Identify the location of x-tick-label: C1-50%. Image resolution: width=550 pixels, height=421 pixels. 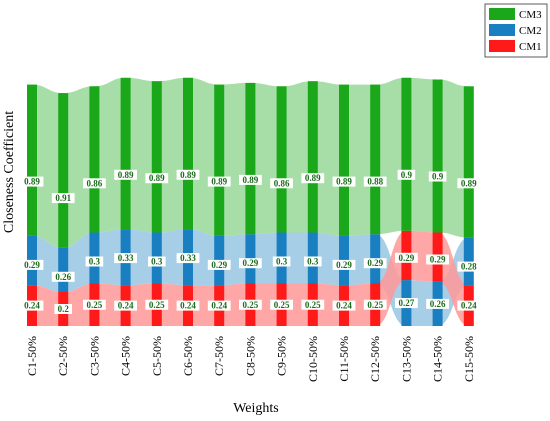
(32, 356).